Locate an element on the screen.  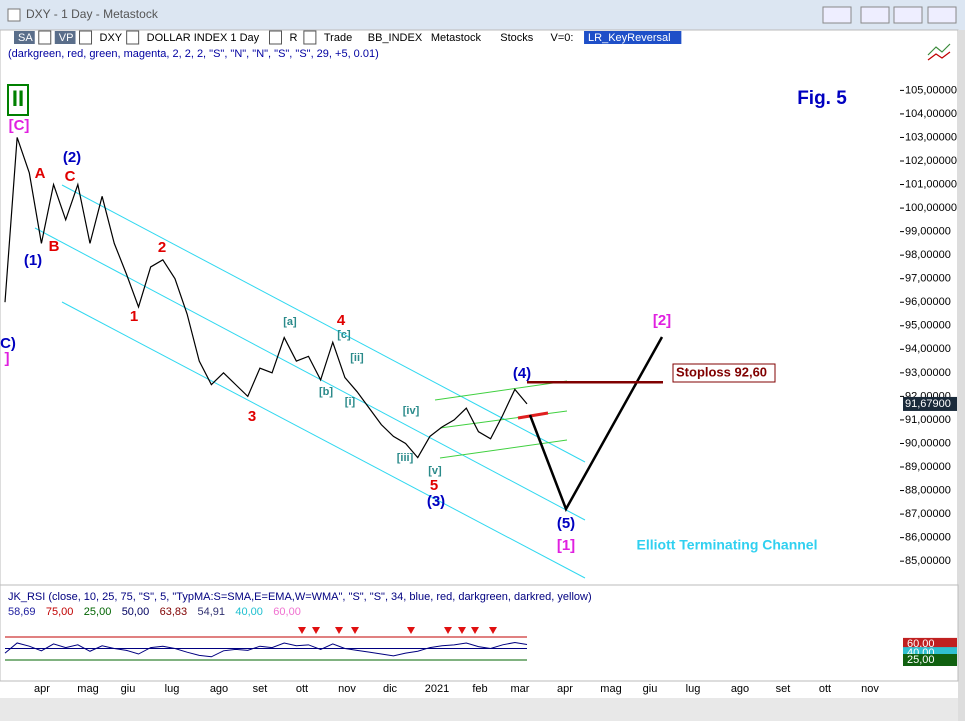
wave-label: (1) is located at coordinates (33, 260).